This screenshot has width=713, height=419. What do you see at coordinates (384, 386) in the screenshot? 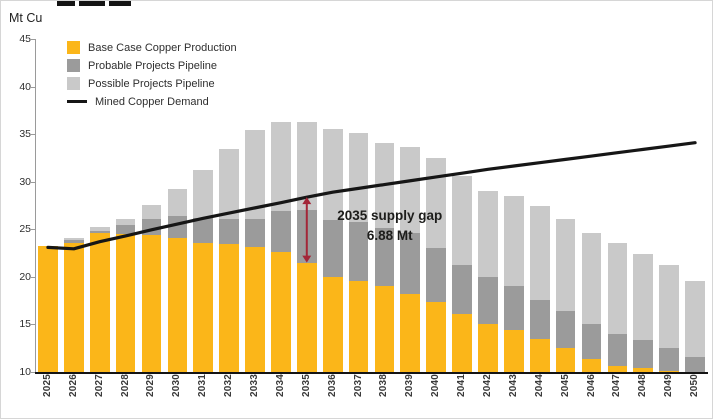
I see `x-axis-label: 2038` at bounding box center [384, 386].